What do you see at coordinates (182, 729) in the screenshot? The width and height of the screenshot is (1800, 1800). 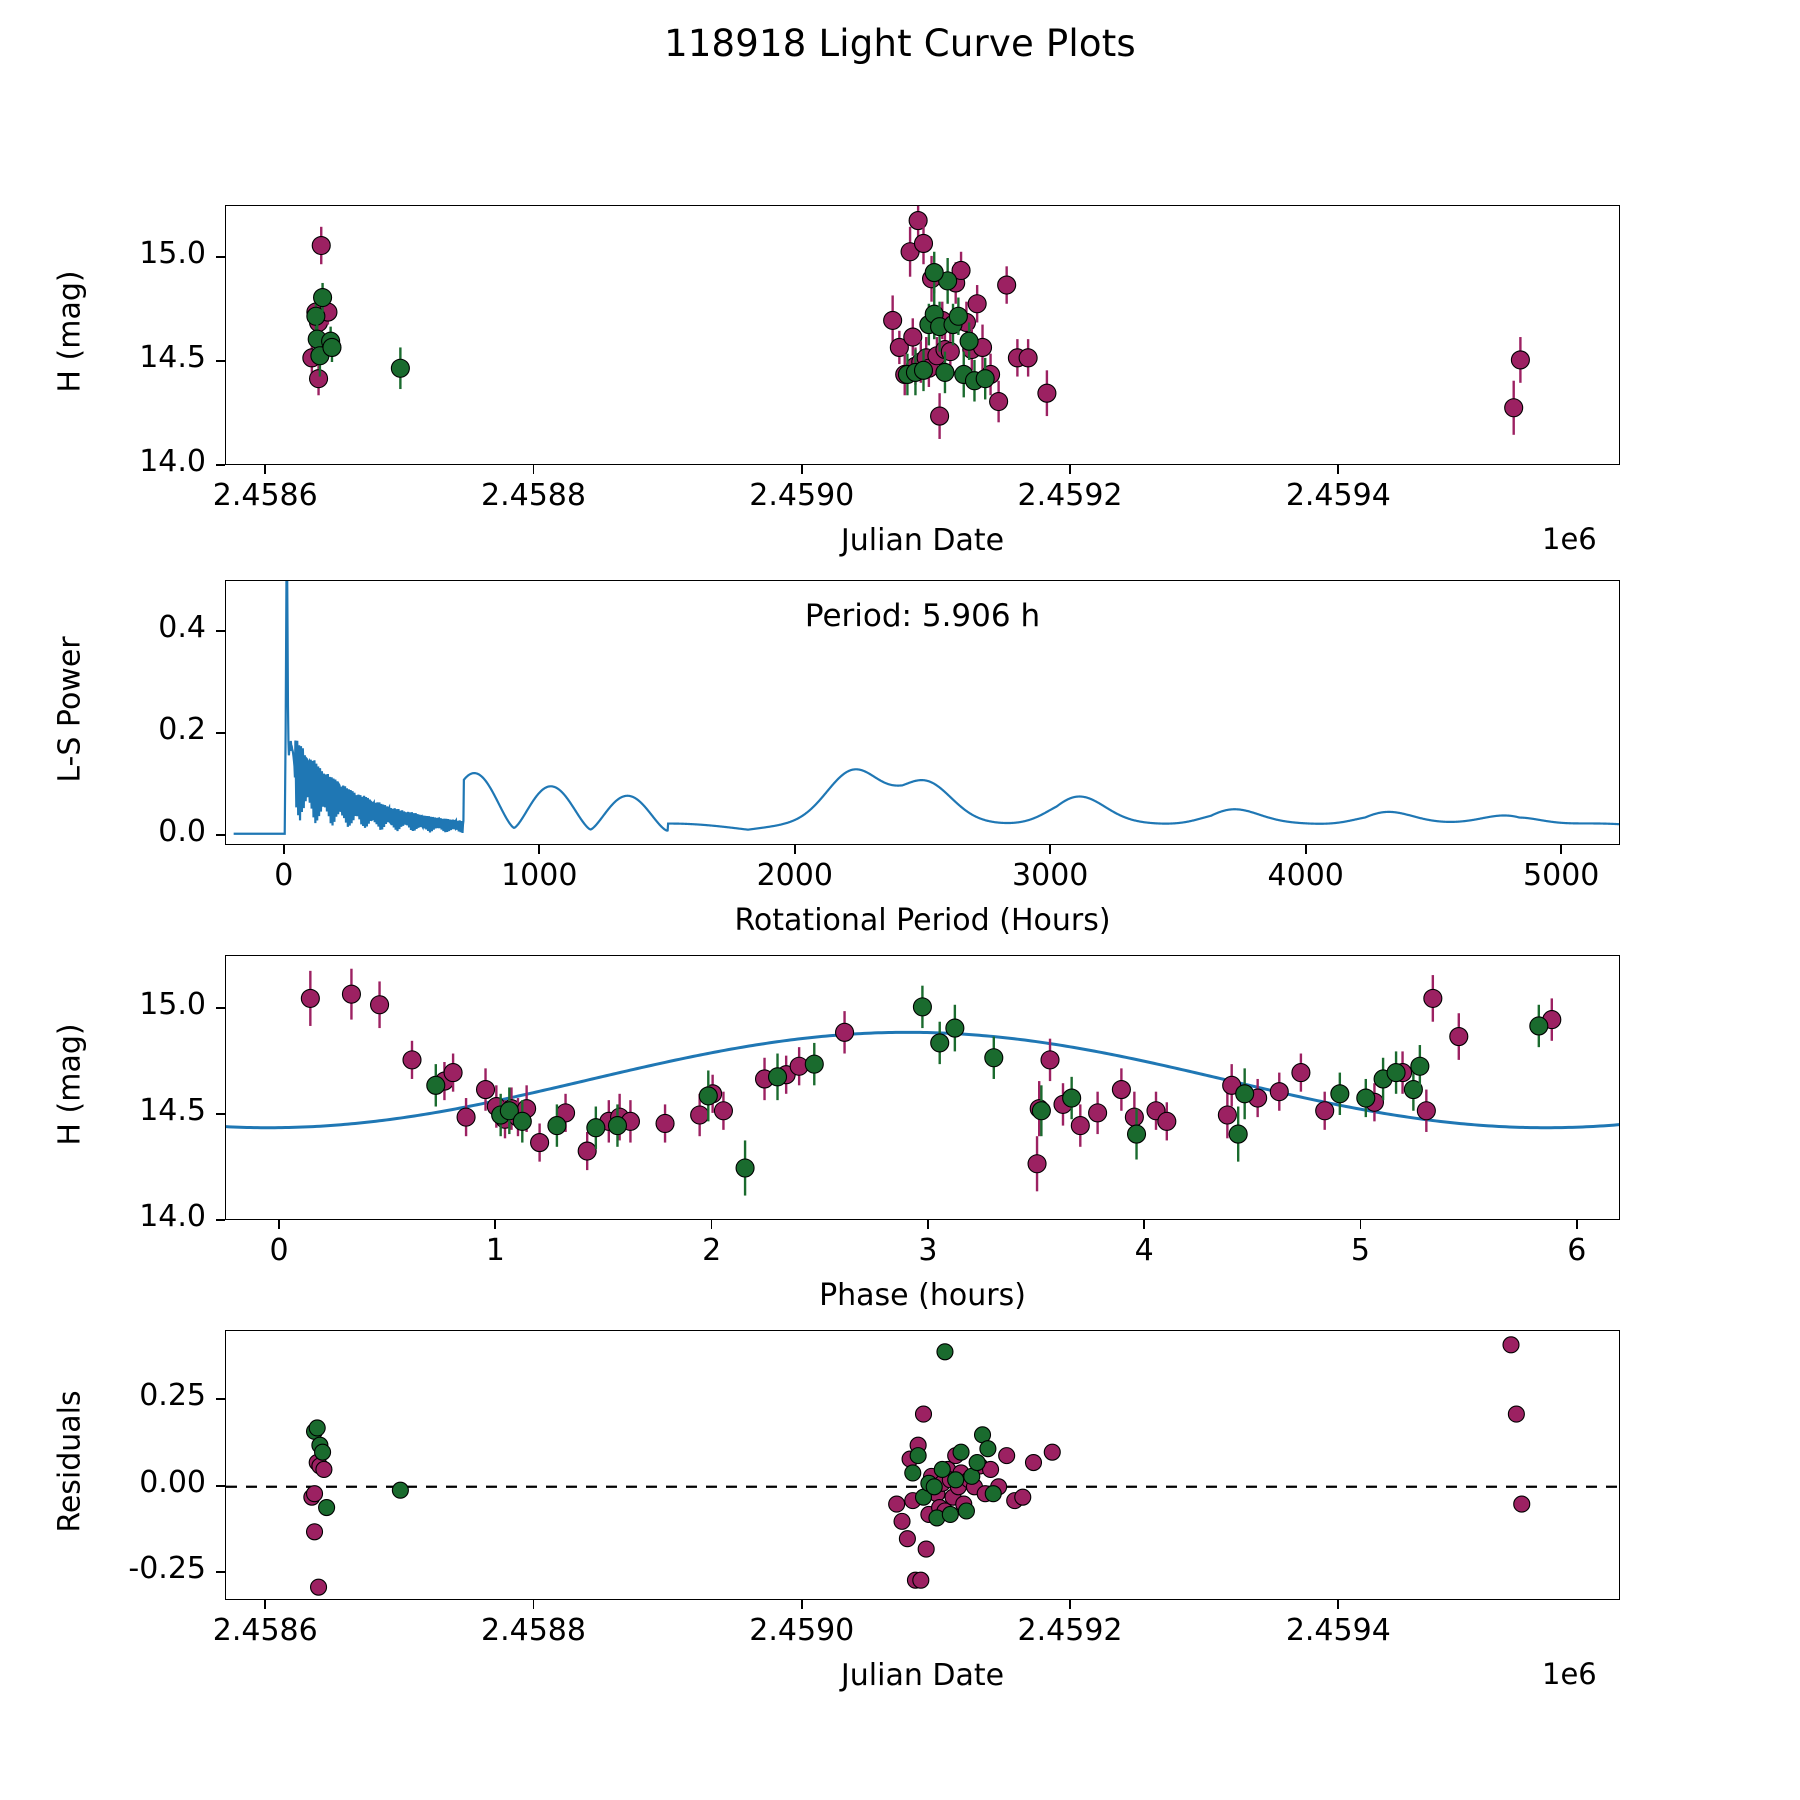 I see `y-tick-label-periodogram-1: 0.2` at bounding box center [182, 729].